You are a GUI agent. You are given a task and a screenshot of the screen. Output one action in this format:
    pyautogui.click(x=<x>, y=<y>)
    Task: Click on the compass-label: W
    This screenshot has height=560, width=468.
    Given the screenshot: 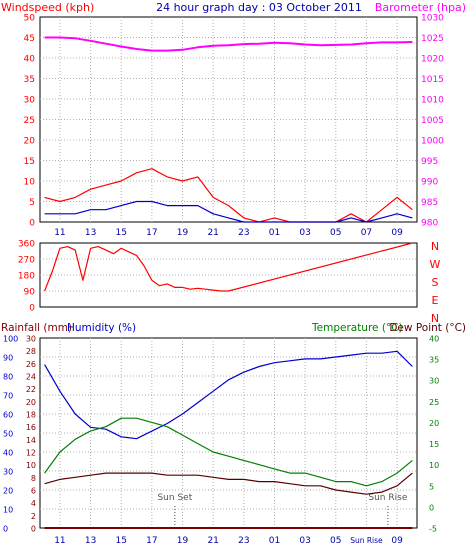 What is the action you would take?
    pyautogui.click(x=435, y=264)
    